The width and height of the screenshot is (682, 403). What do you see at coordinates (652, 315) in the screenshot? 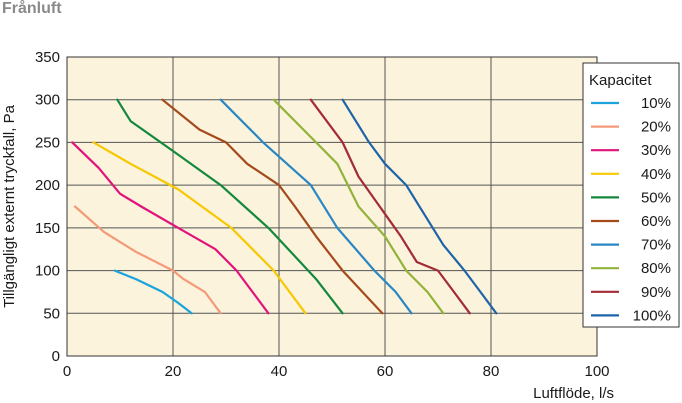
I see `legend-item-label: 100%` at bounding box center [652, 315].